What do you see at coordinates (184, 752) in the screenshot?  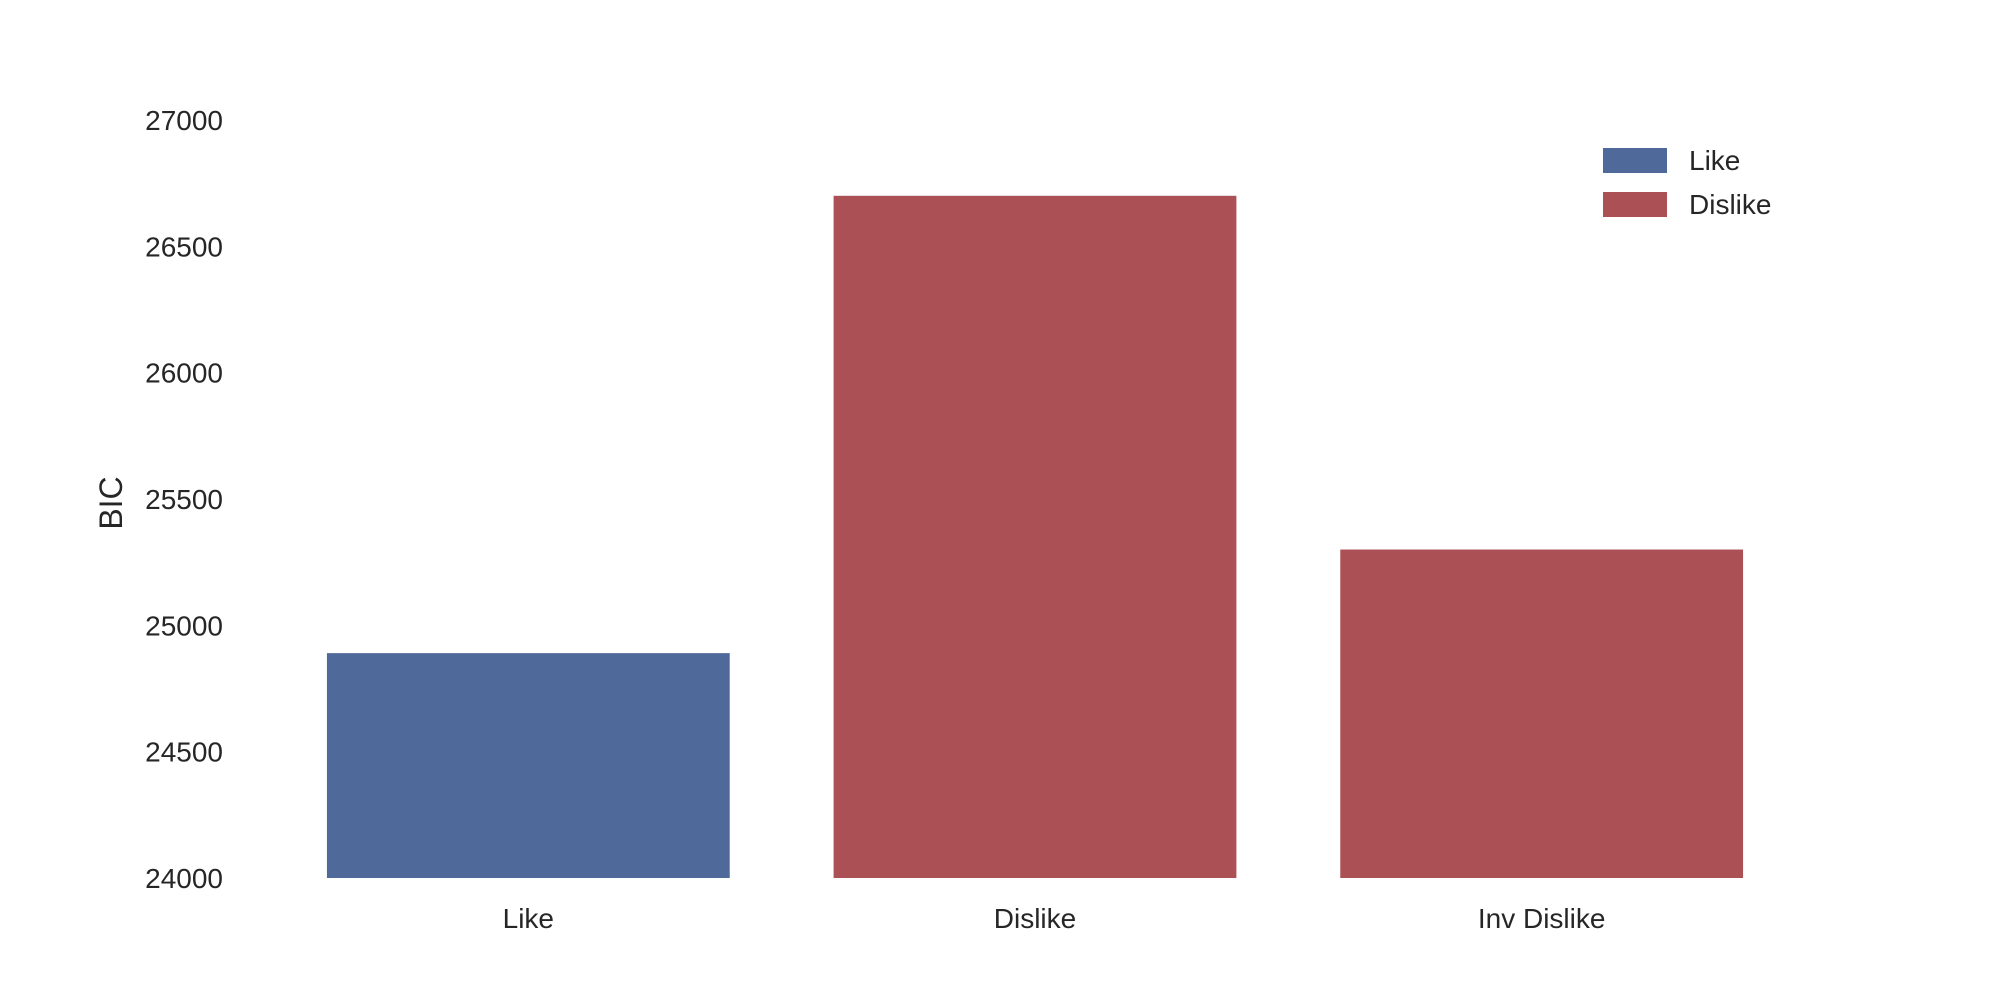 I see `y-tick-label: 24500` at bounding box center [184, 752].